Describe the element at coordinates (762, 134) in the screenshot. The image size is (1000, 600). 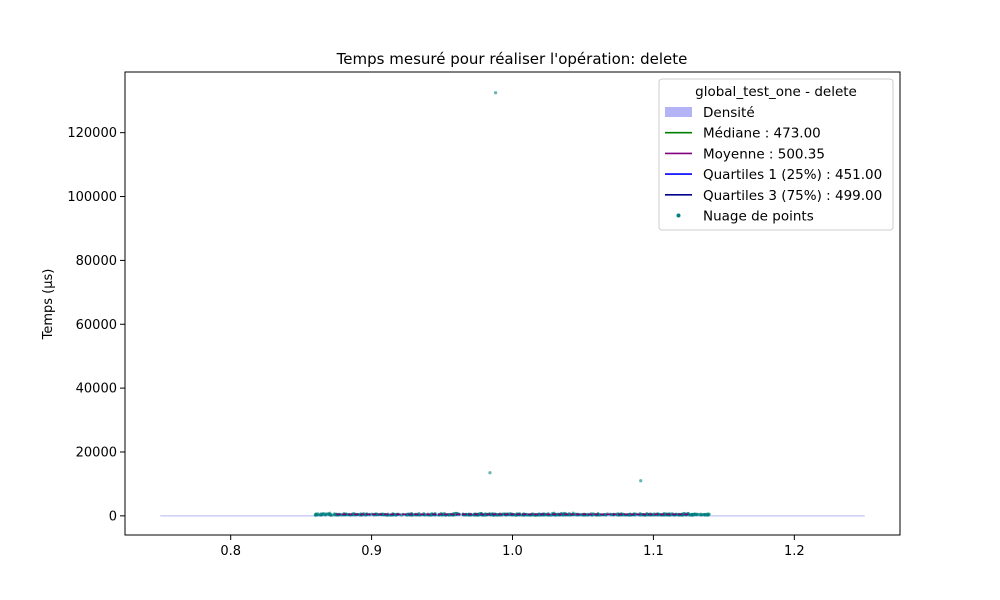
I see `legend-label: Médiane : 473.00` at that location.